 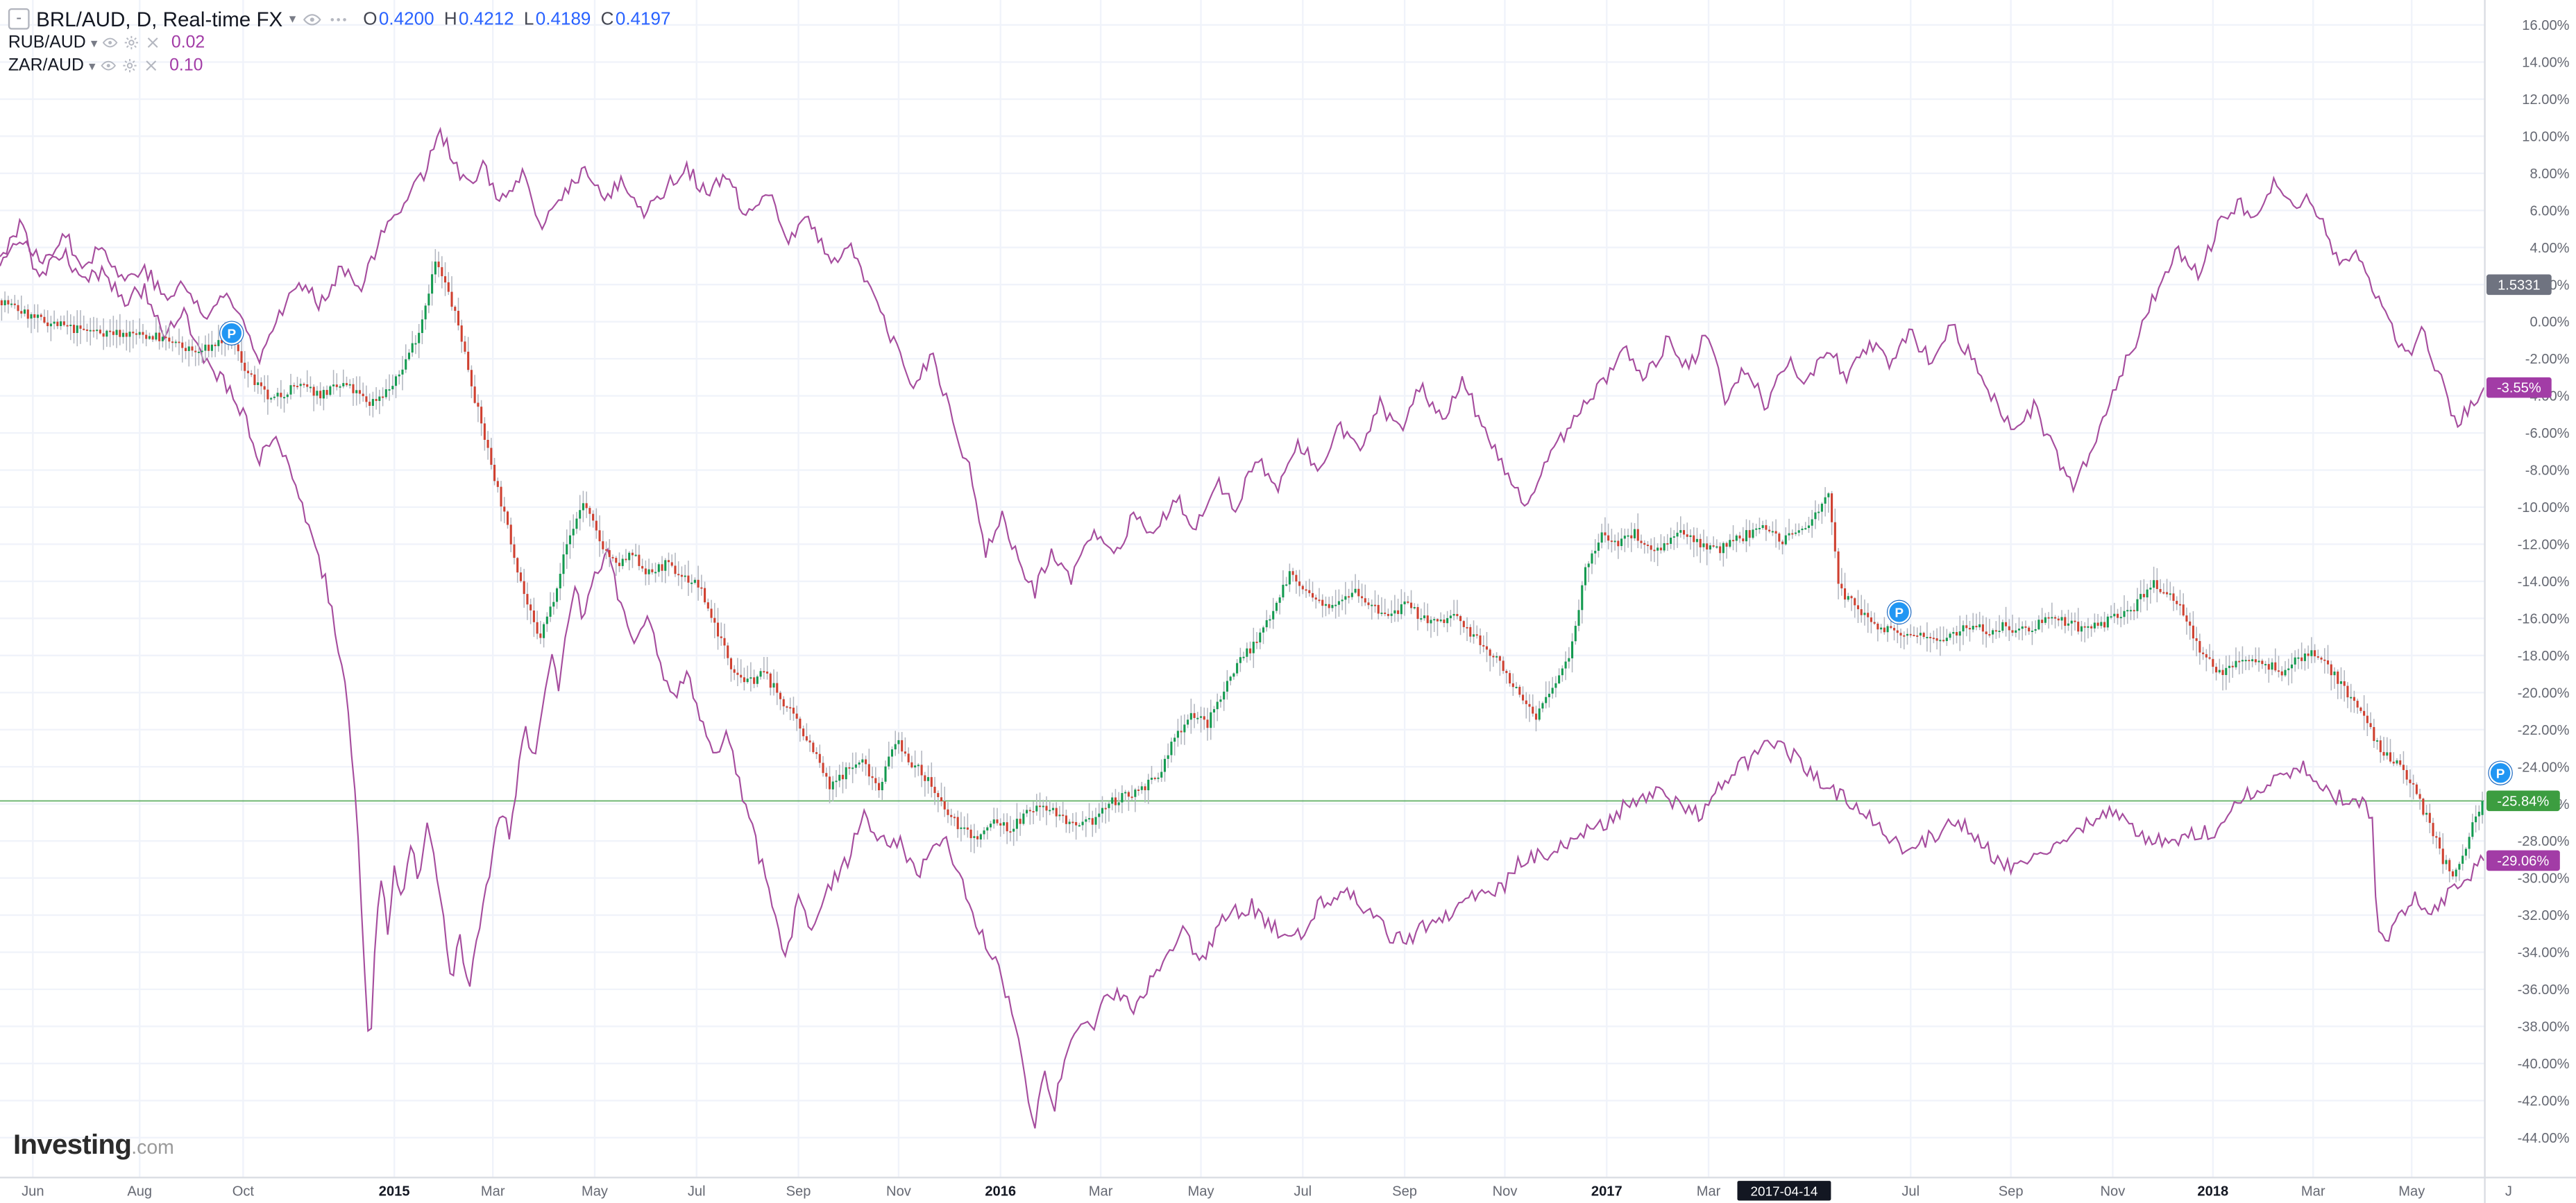 What do you see at coordinates (563, 19) in the screenshot?
I see `low-value: 0.4189` at bounding box center [563, 19].